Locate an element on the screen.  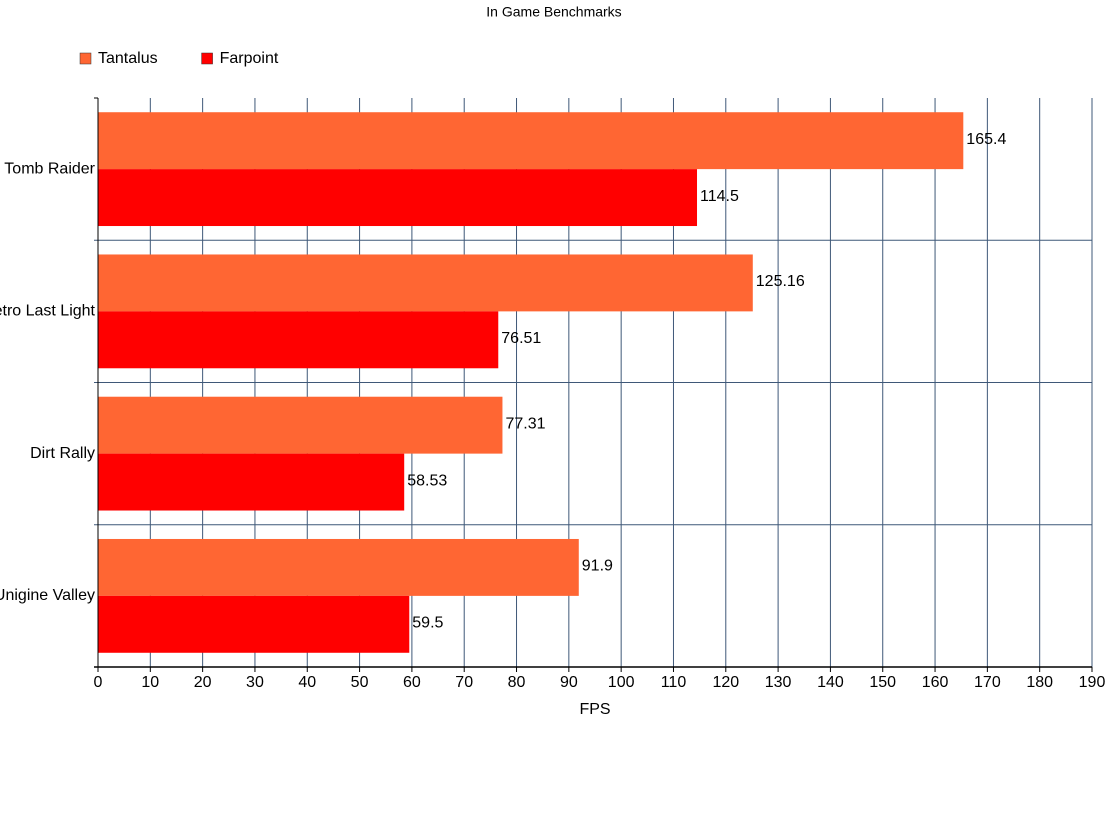
data-label: 59.5 is located at coordinates (427, 623).